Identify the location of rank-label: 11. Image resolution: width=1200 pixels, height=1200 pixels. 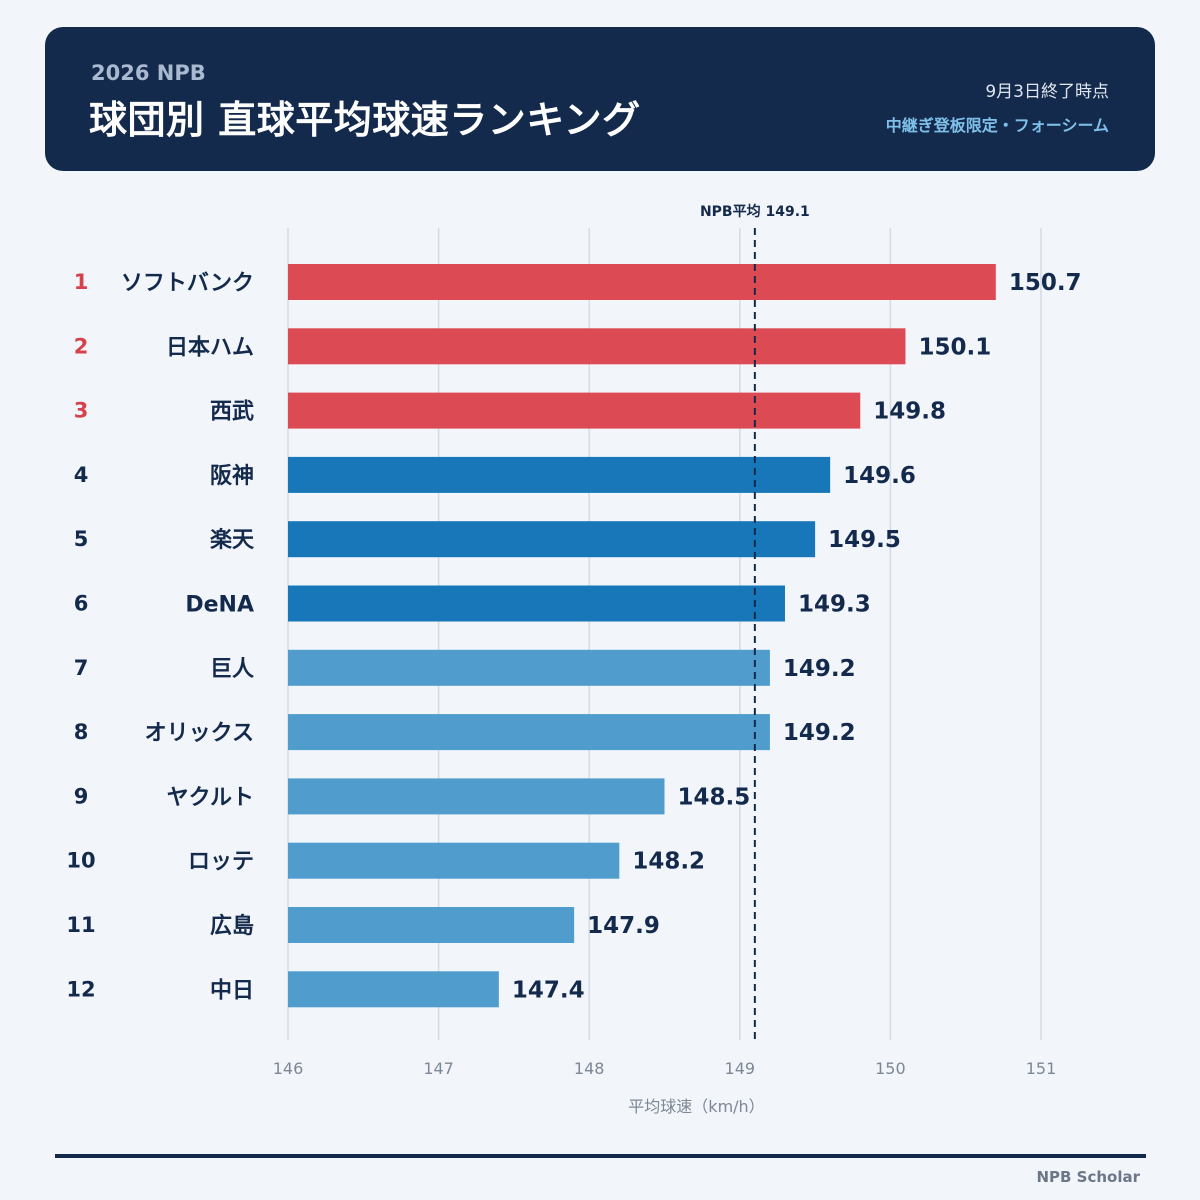
(80, 925).